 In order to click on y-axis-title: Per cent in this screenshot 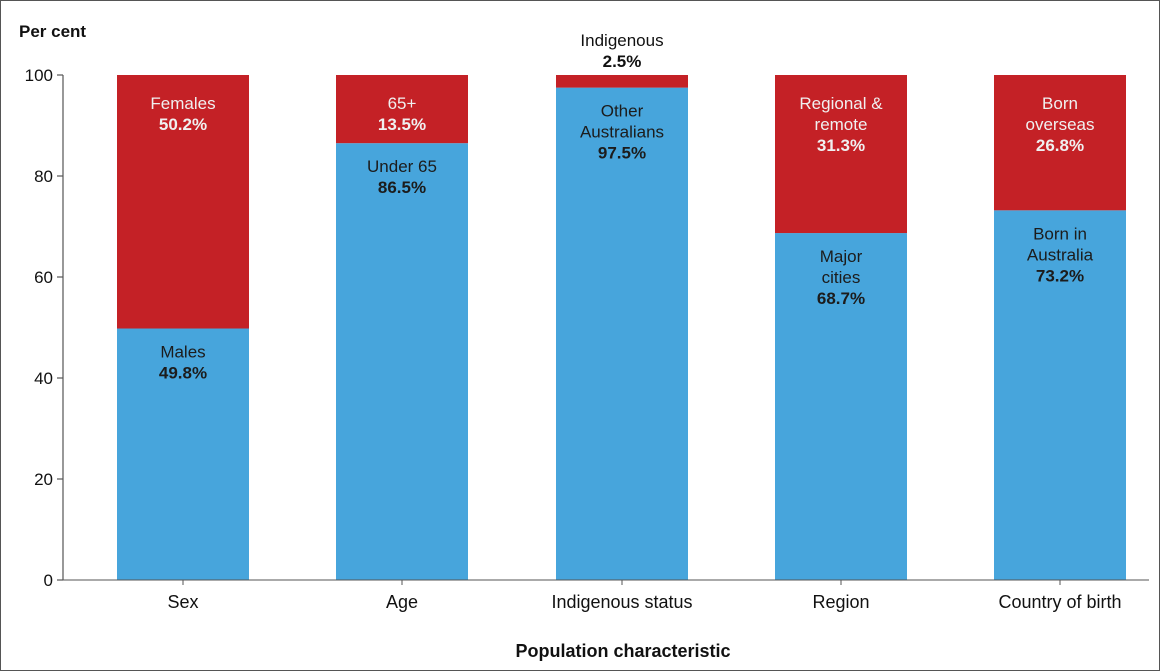, I will do `click(52, 31)`.